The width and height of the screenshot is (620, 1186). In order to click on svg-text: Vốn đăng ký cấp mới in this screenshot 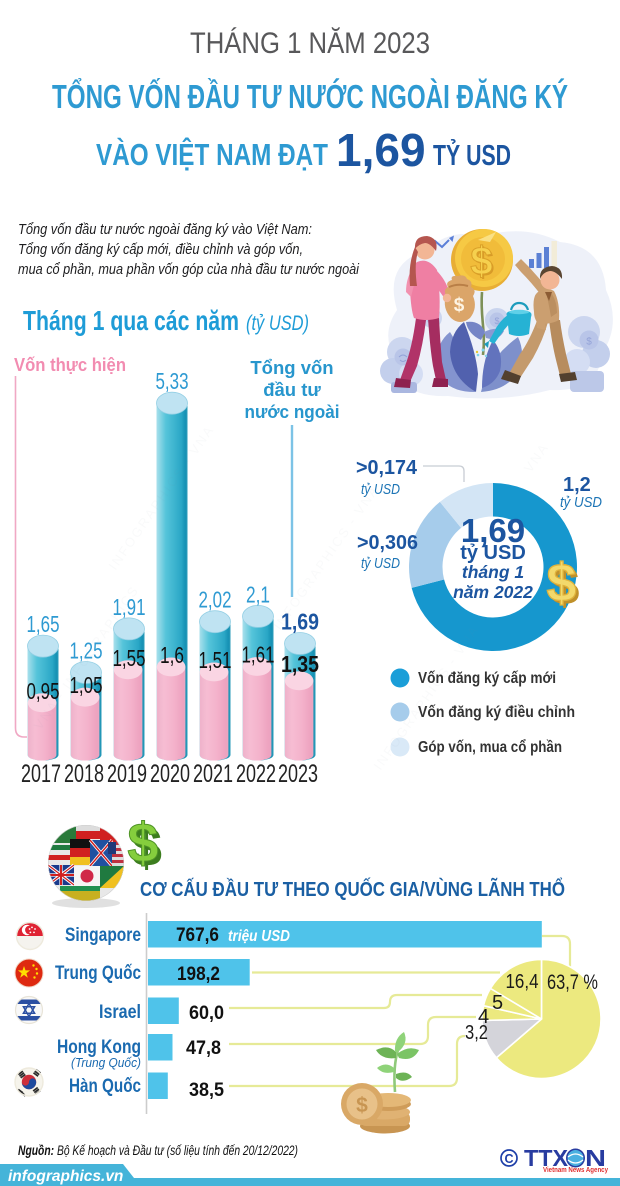, I will do `click(487, 678)`.